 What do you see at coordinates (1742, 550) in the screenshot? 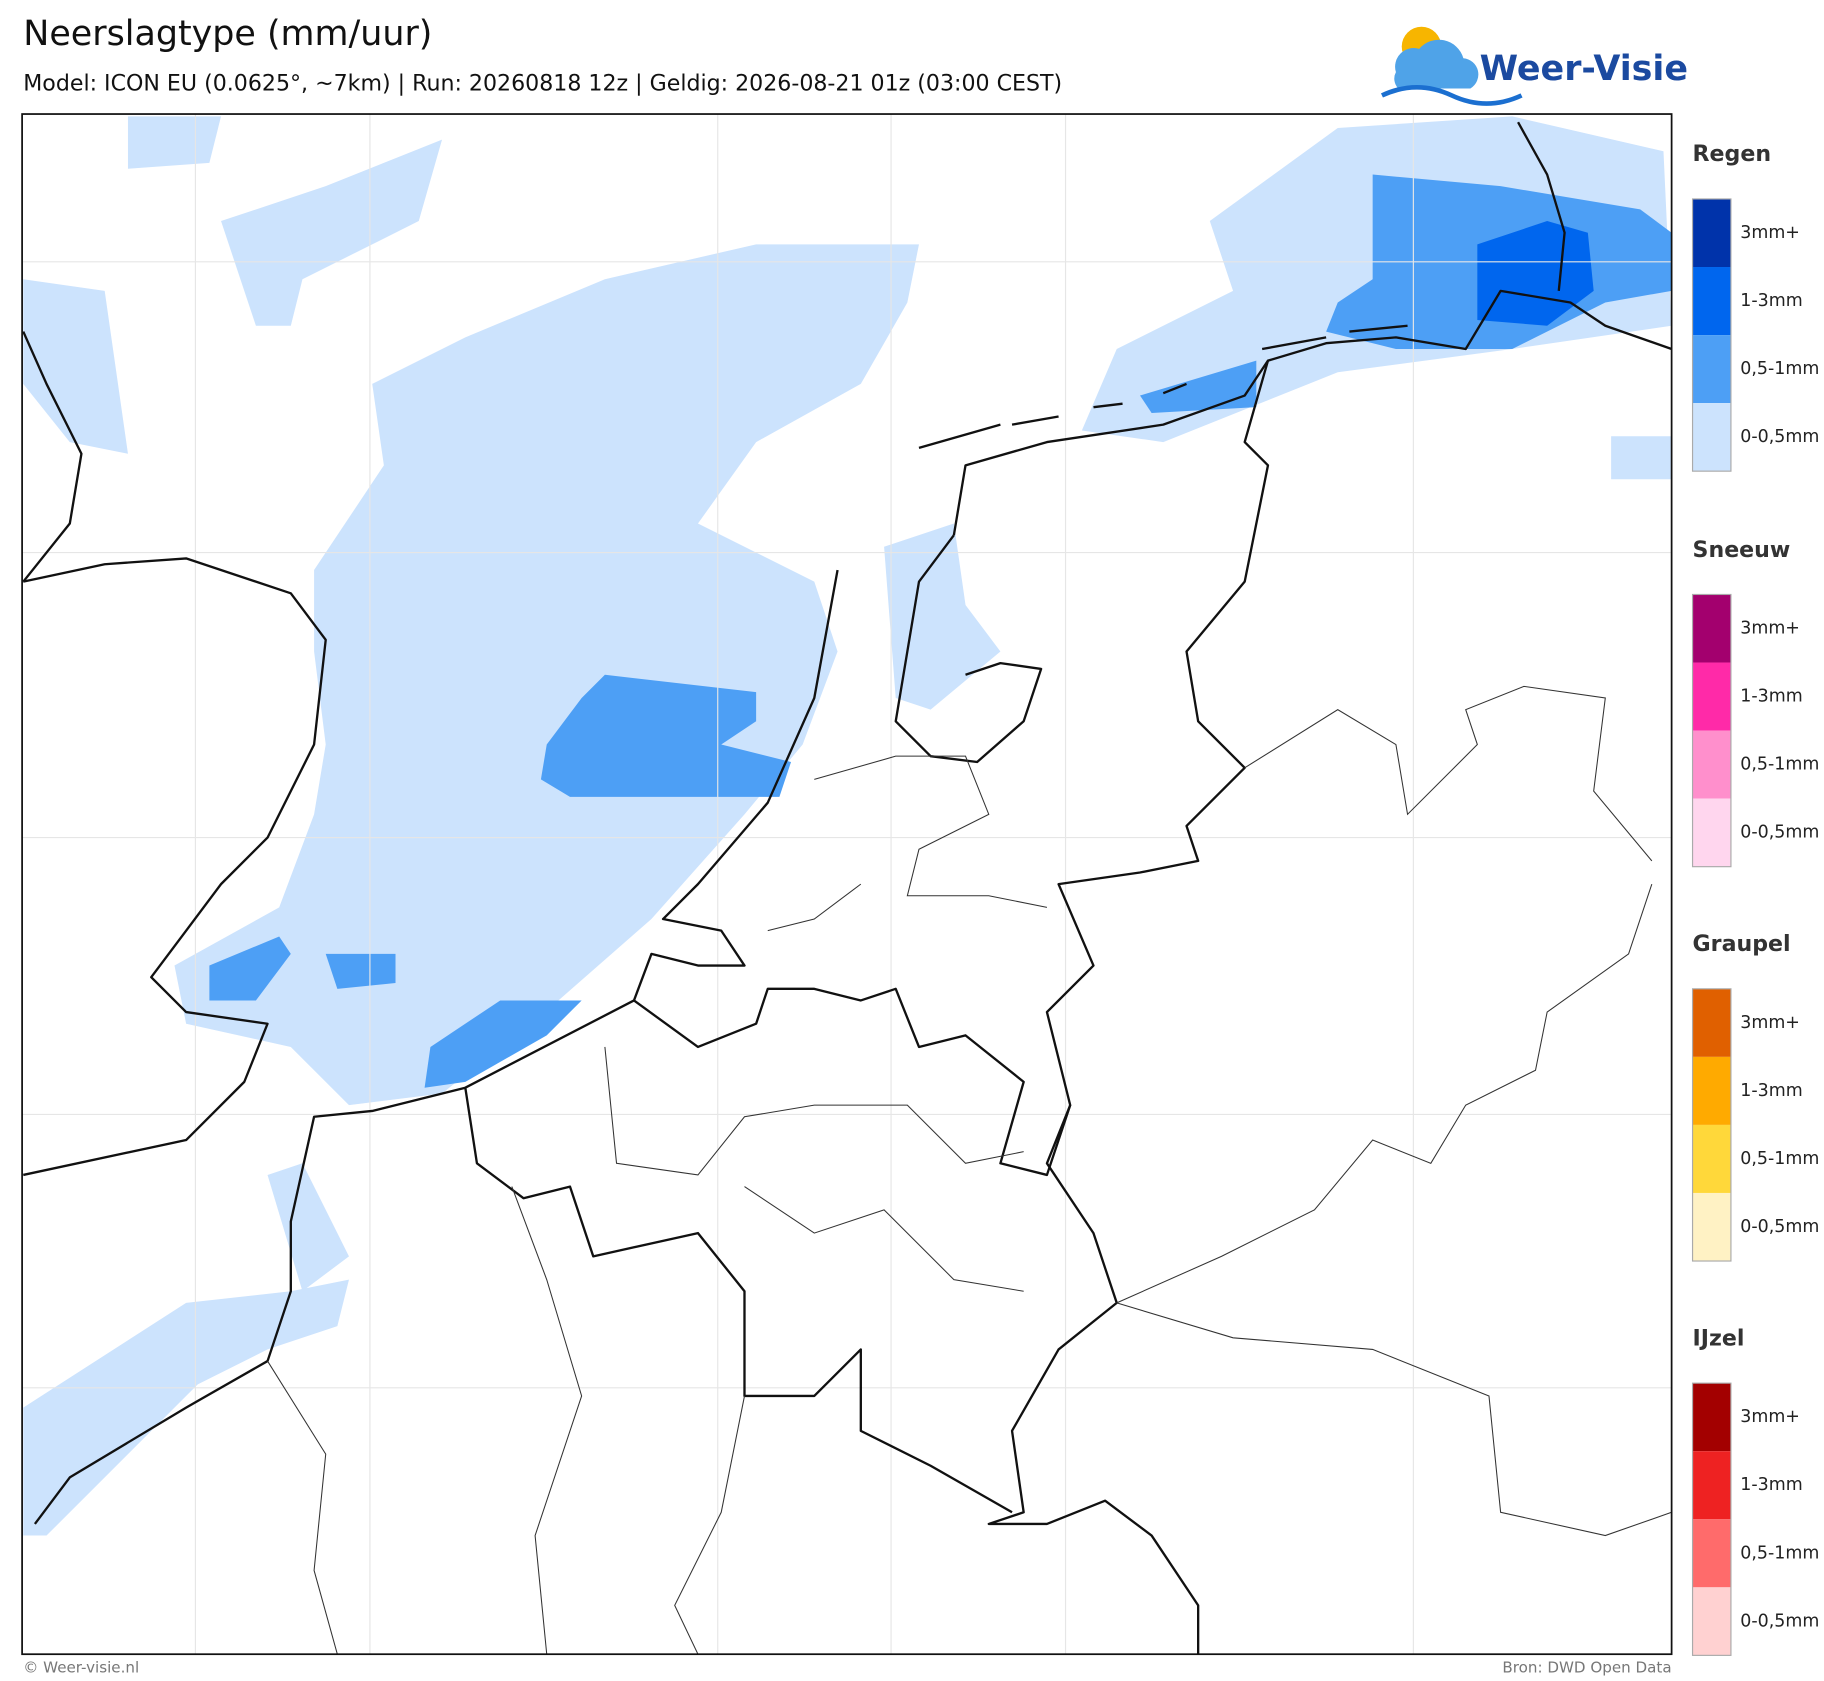
I see `legend-title: Sneeuw` at bounding box center [1742, 550].